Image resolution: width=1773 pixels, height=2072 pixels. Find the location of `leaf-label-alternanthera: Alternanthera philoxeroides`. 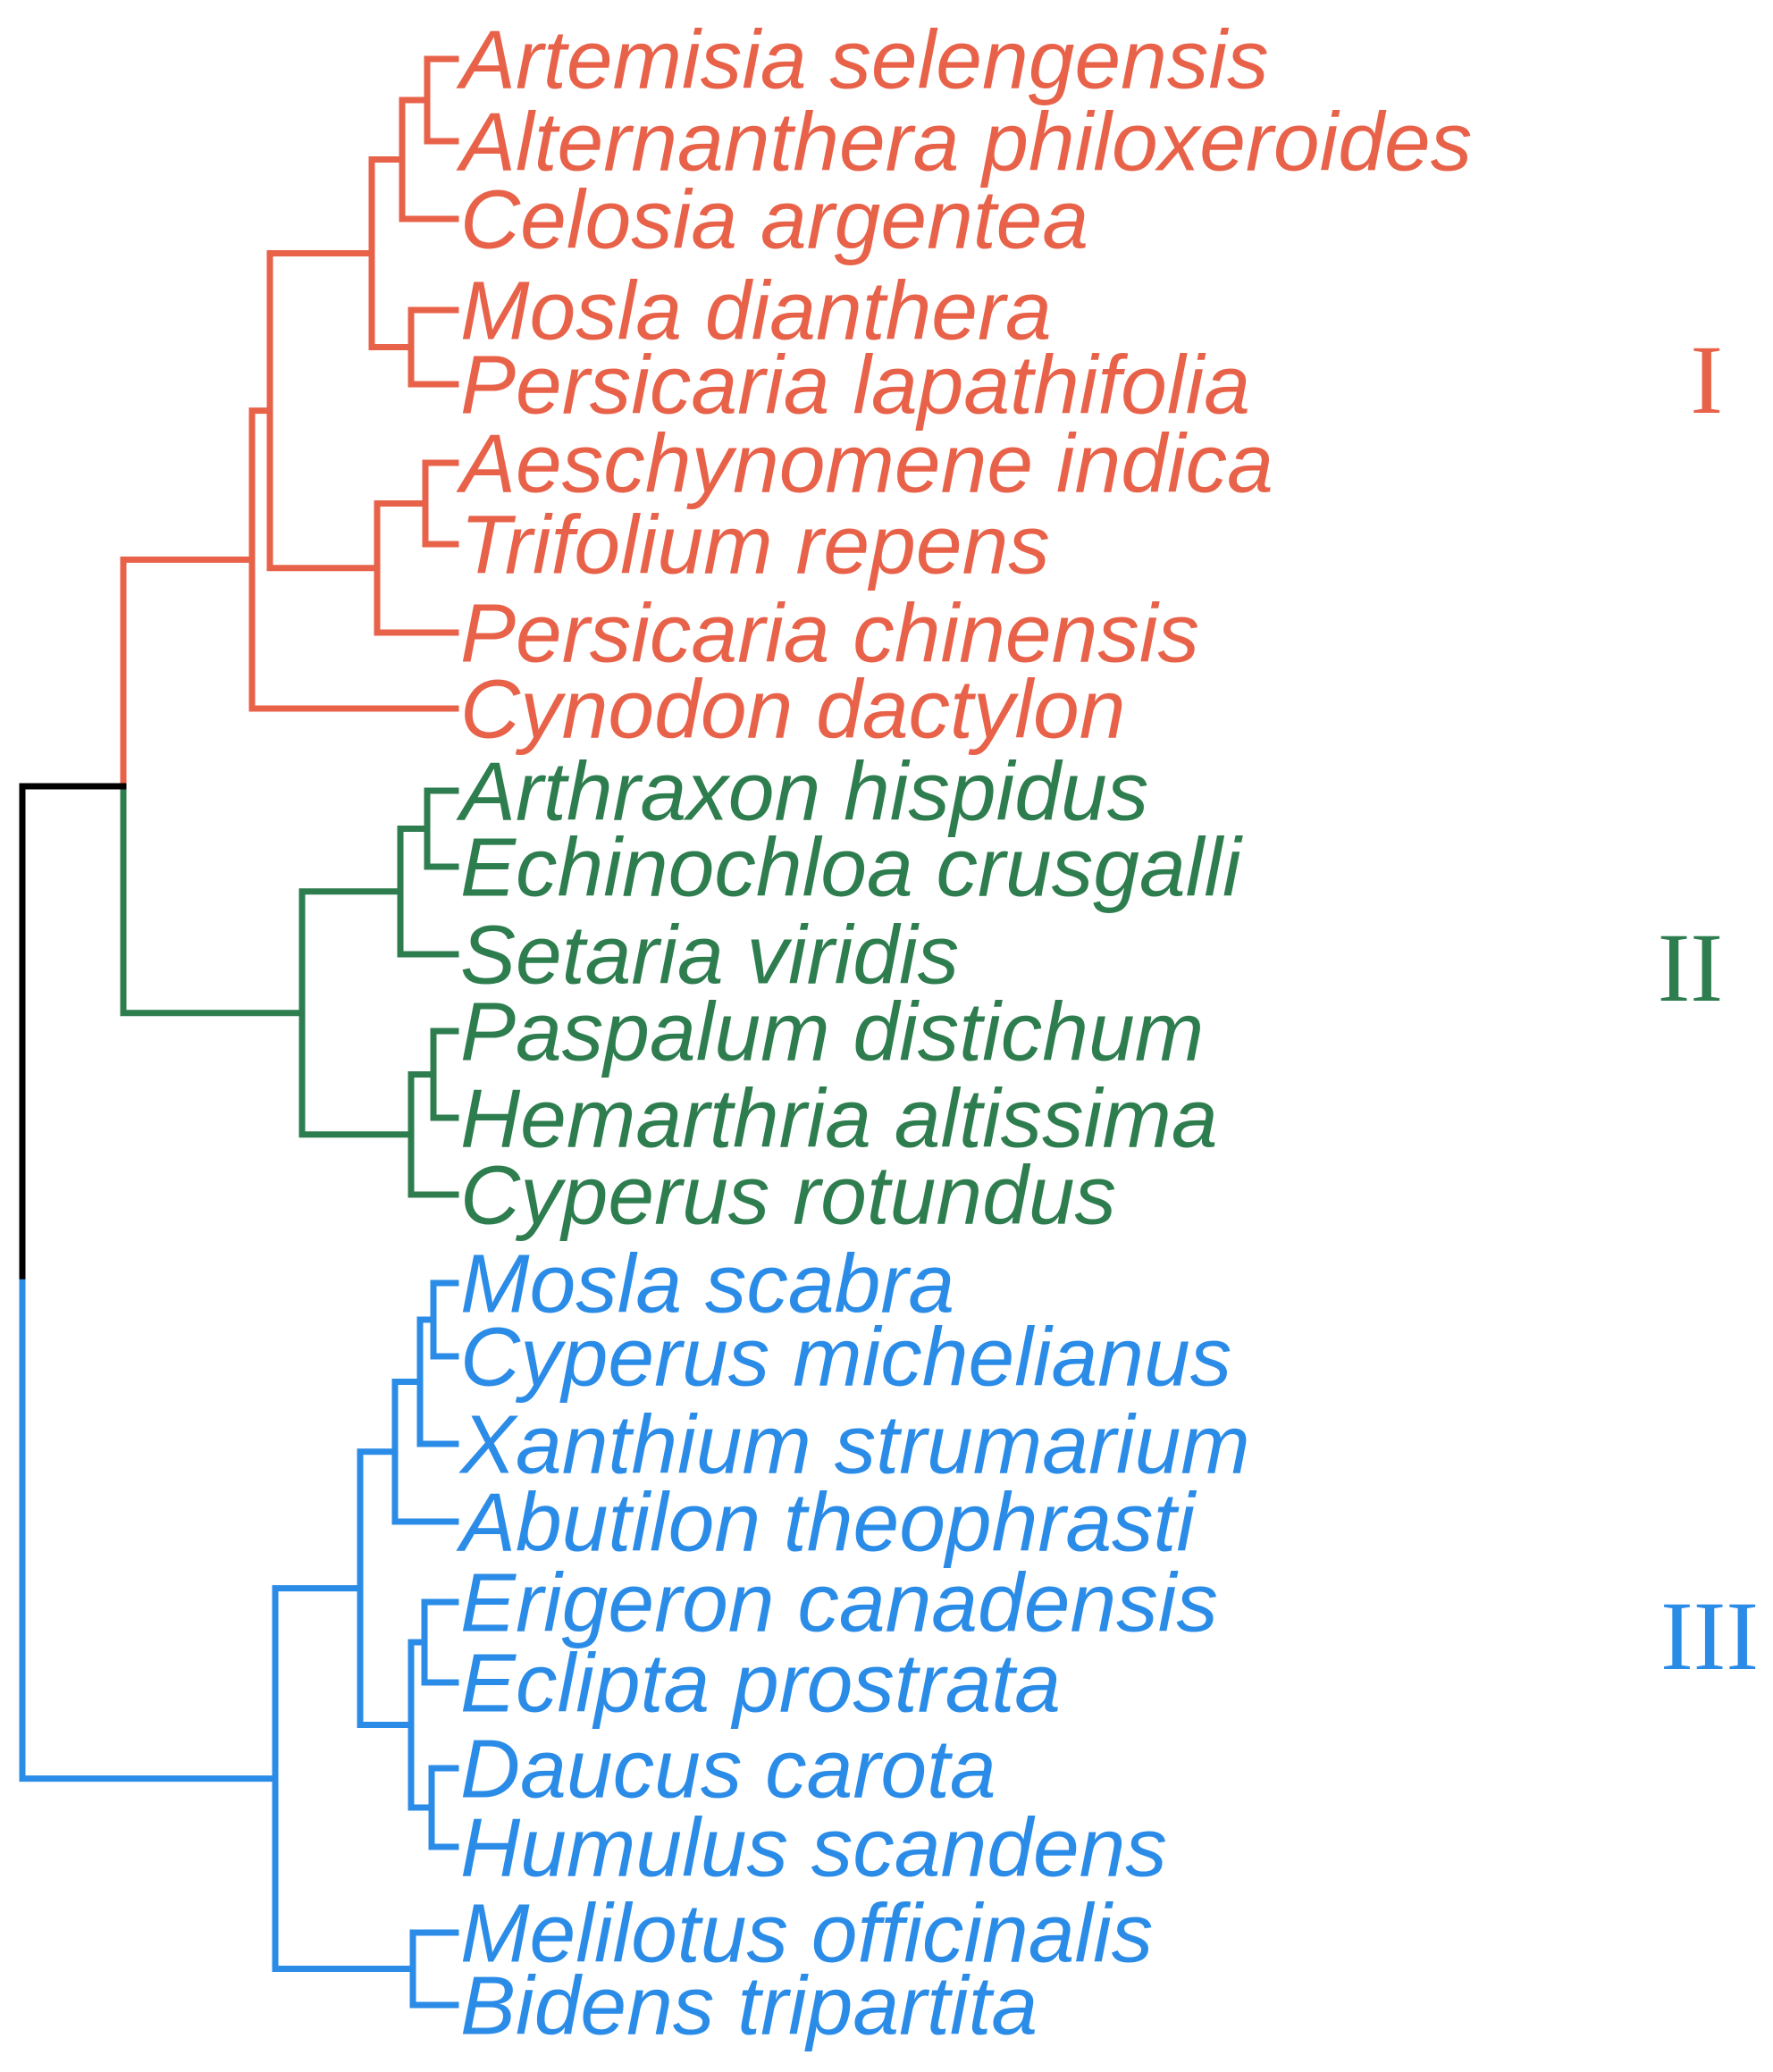

leaf-label-alternanthera: Alternanthera philoxeroides is located at coordinates (964, 142).